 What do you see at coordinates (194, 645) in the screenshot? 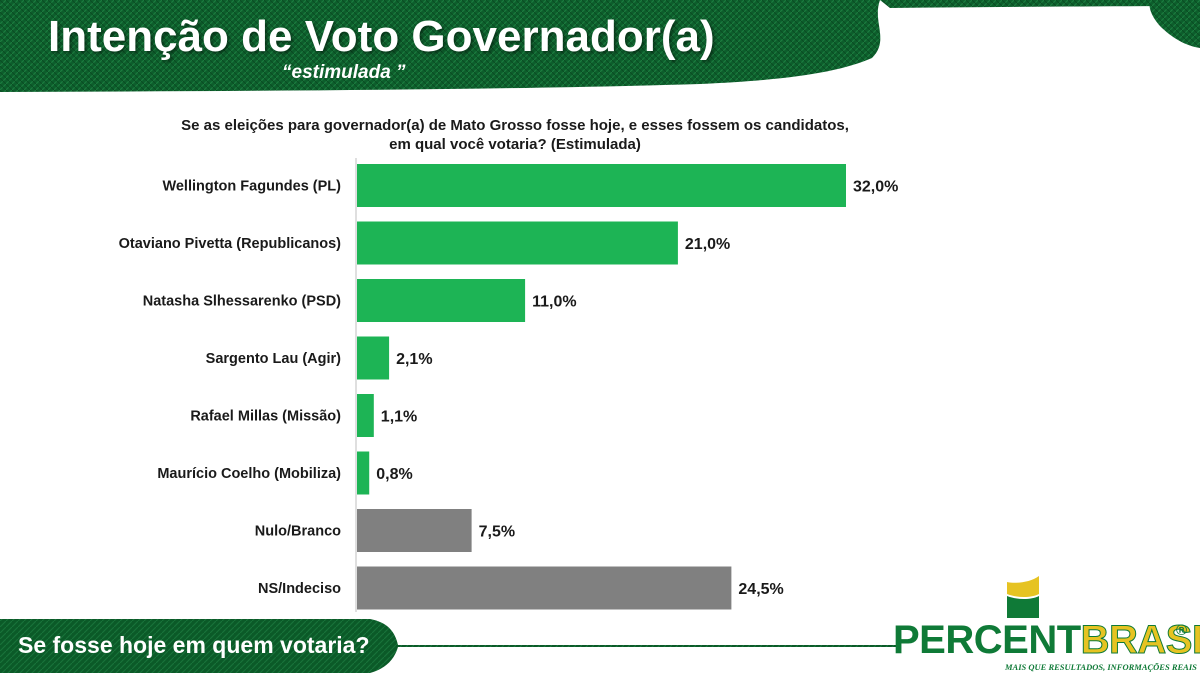
I see `footer-question: Se fosse hoje em quem votaria?` at bounding box center [194, 645].